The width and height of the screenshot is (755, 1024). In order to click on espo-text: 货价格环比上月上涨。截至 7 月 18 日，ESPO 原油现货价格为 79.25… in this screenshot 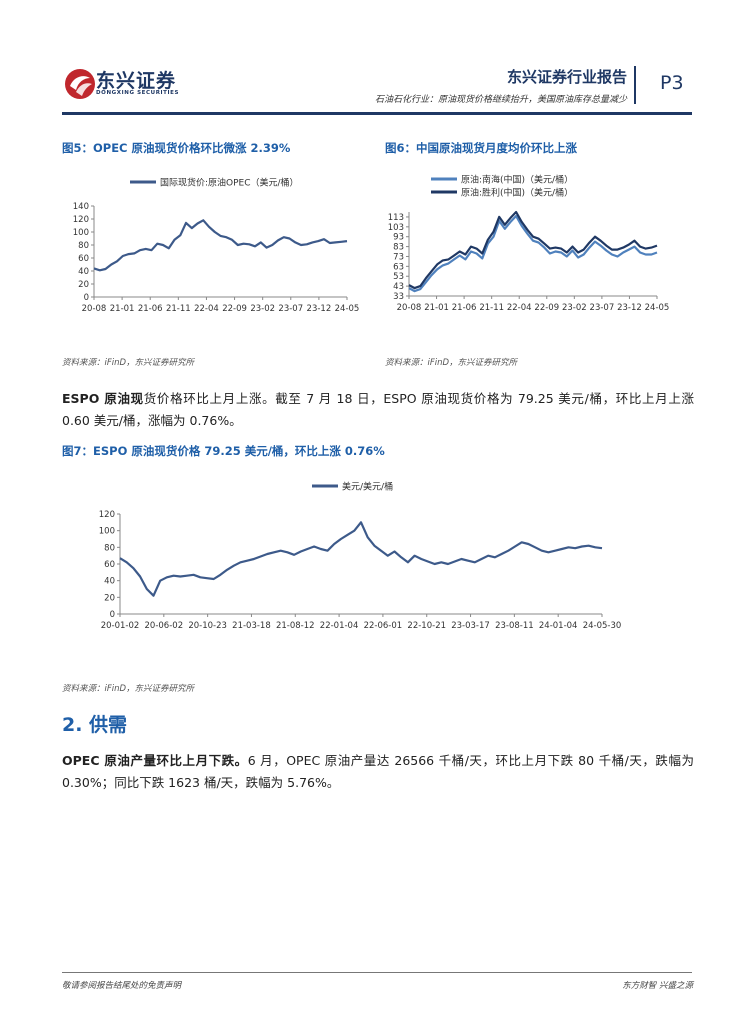, I will do `click(378, 409)`.